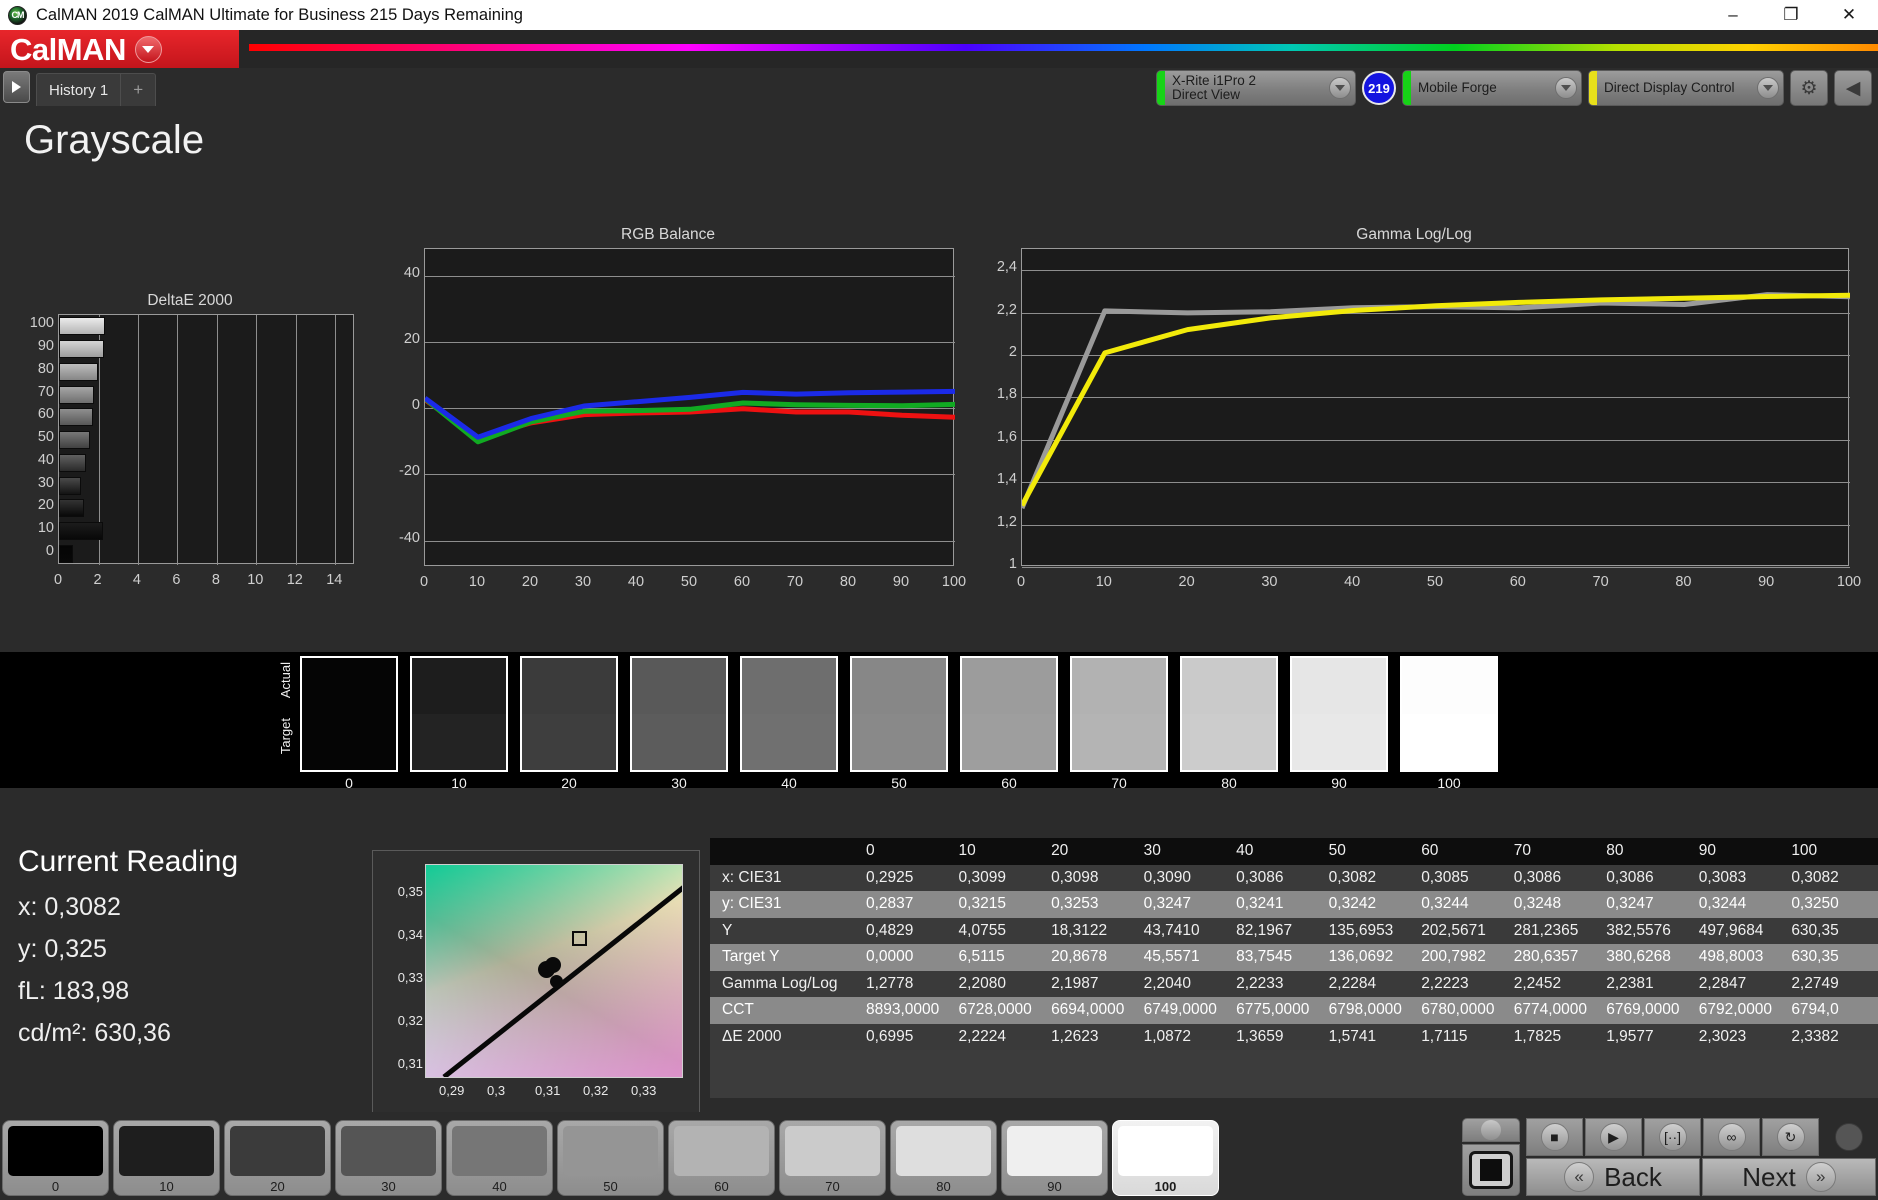 The height and width of the screenshot is (1200, 1878). I want to click on patch-button-40: 40, so click(499, 1158).